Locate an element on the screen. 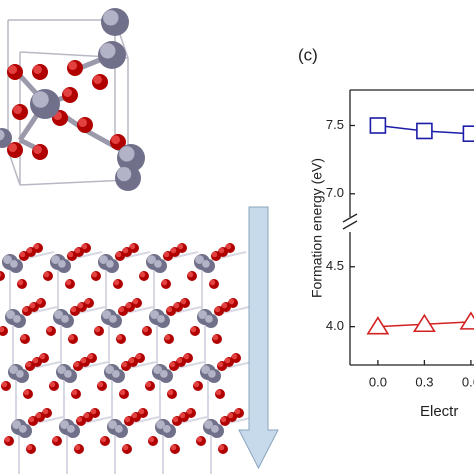 The height and width of the screenshot is (474, 474). x-axis-label: Electr is located at coordinates (439, 411).